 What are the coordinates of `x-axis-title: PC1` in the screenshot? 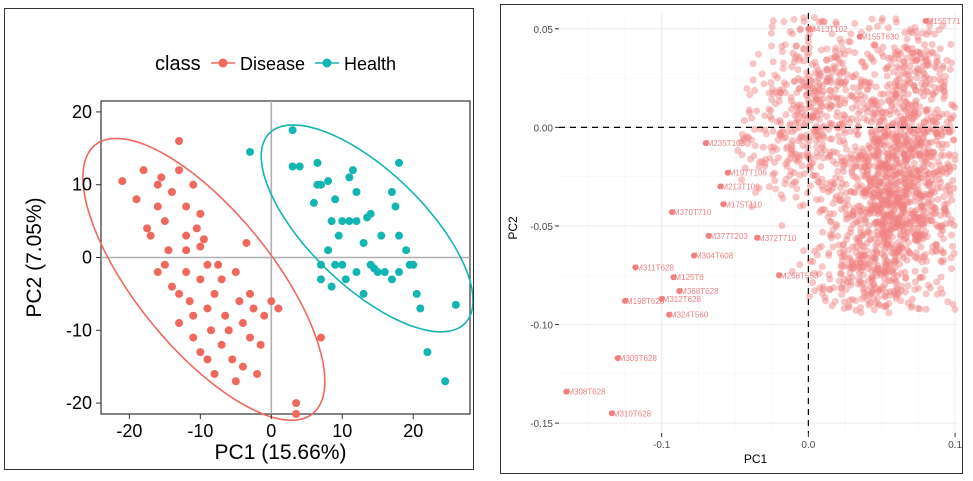 It's located at (756, 459).